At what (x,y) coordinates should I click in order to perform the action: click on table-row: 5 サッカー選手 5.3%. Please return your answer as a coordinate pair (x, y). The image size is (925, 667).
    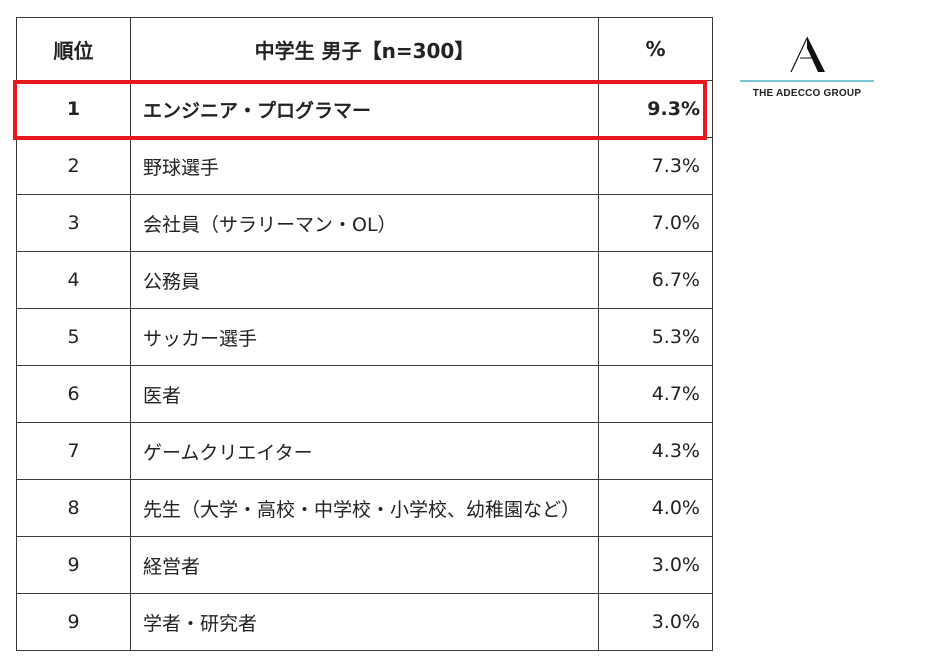
    Looking at the image, I should click on (364, 337).